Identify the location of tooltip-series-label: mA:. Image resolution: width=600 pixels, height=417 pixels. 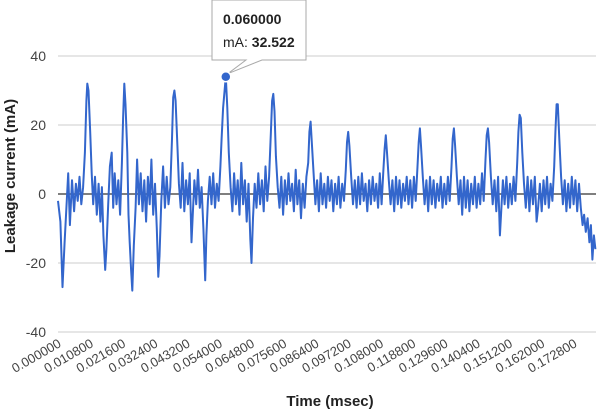
(237, 42).